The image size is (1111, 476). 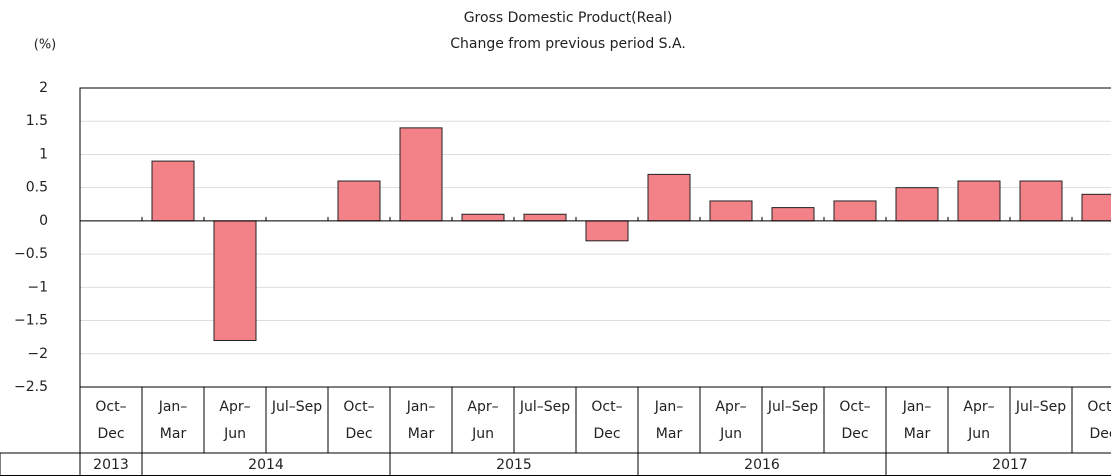 I want to click on y-tick-label: 1, so click(x=43, y=154).